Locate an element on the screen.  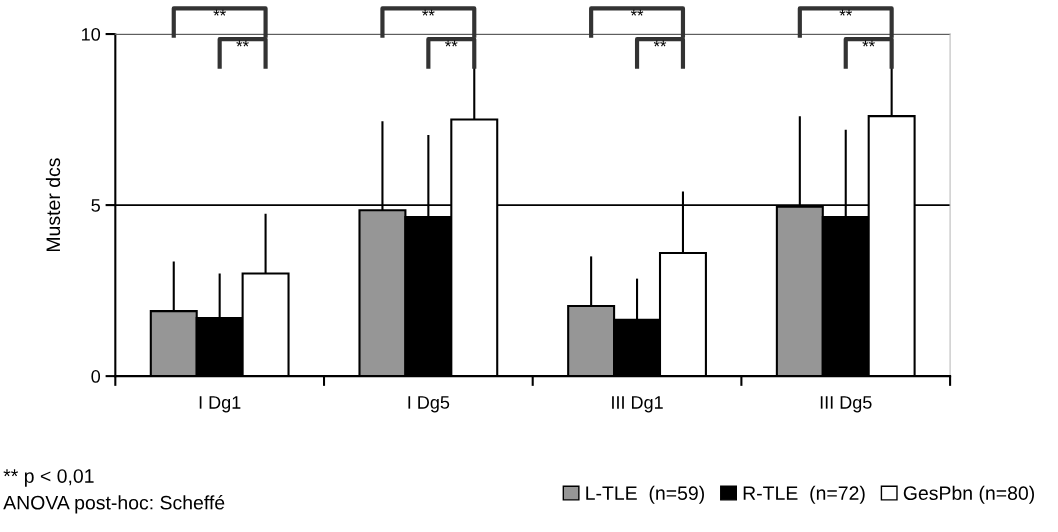
x-tick-label: III Dg5 is located at coordinates (846, 404).